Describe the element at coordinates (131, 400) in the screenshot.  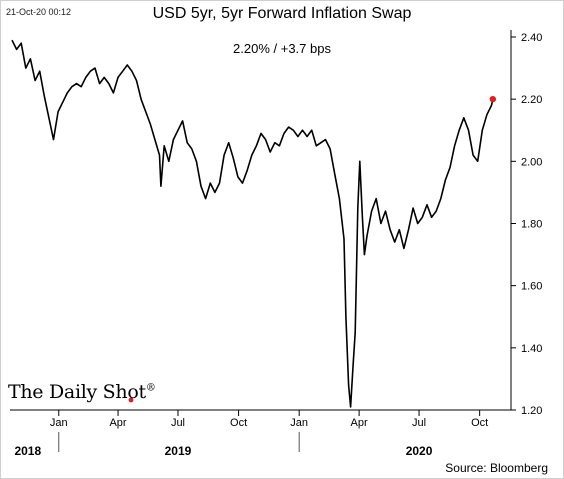
I see `logo-dot` at that location.